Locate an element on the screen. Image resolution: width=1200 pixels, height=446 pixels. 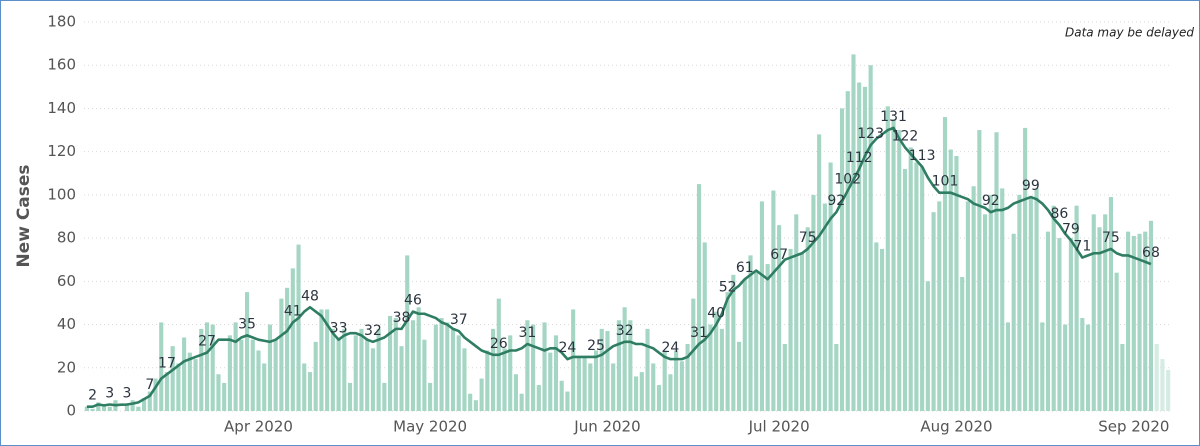
data-label: 112 is located at coordinates (859, 158).